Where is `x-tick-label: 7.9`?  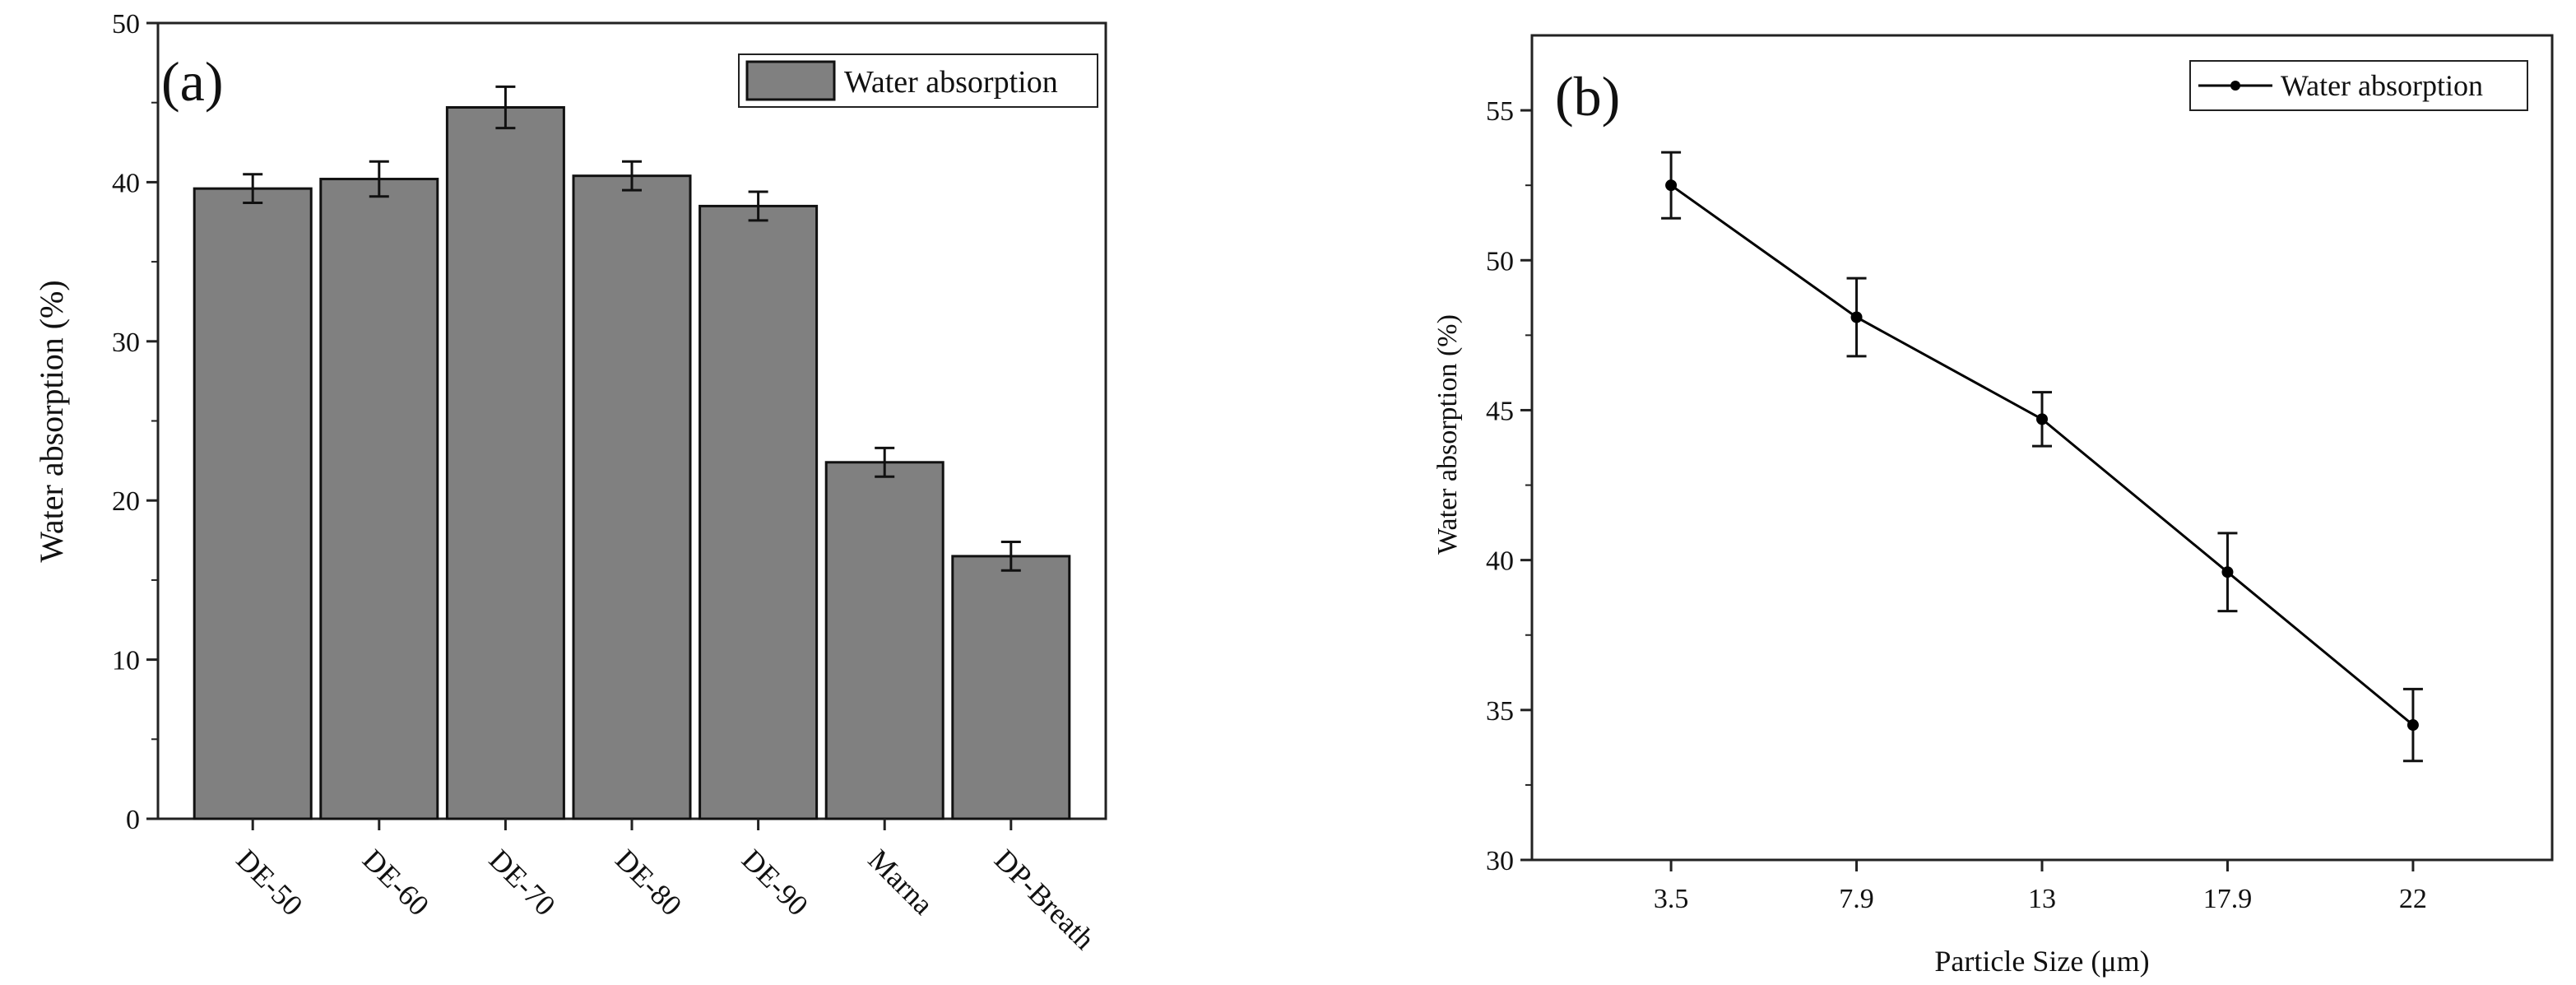 x-tick-label: 7.9 is located at coordinates (1857, 899).